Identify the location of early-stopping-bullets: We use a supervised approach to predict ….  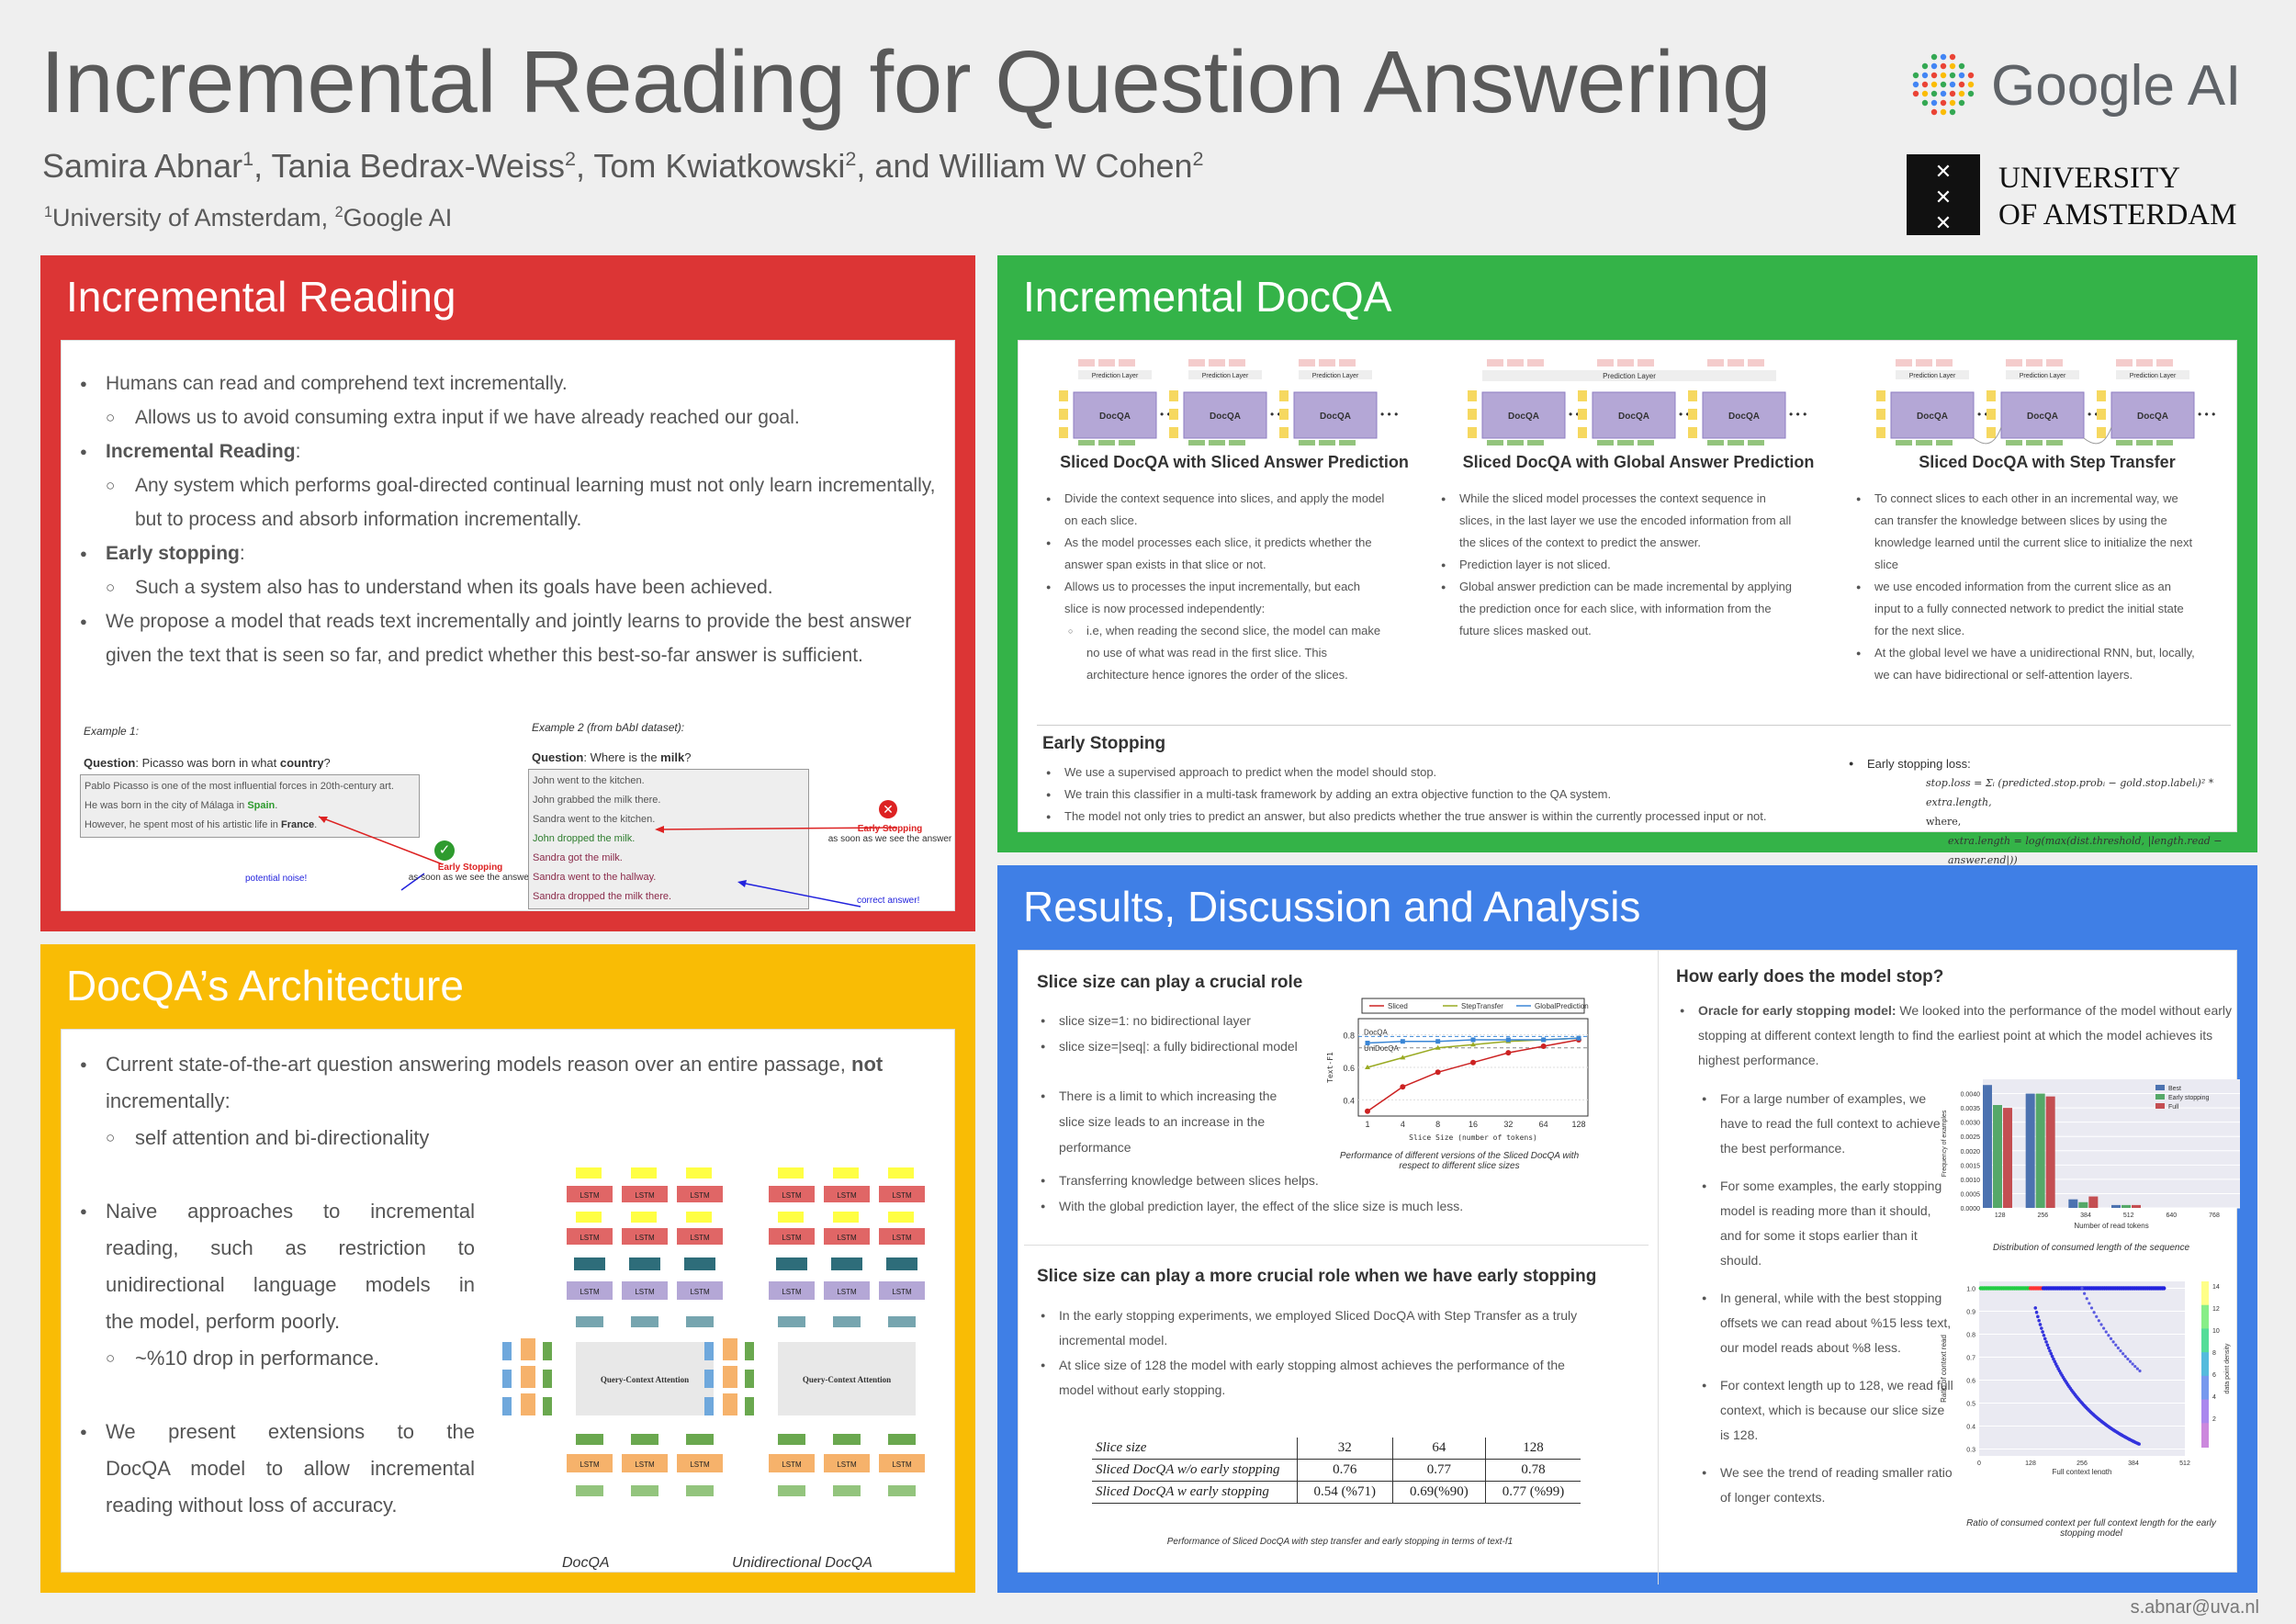
(1404, 794).